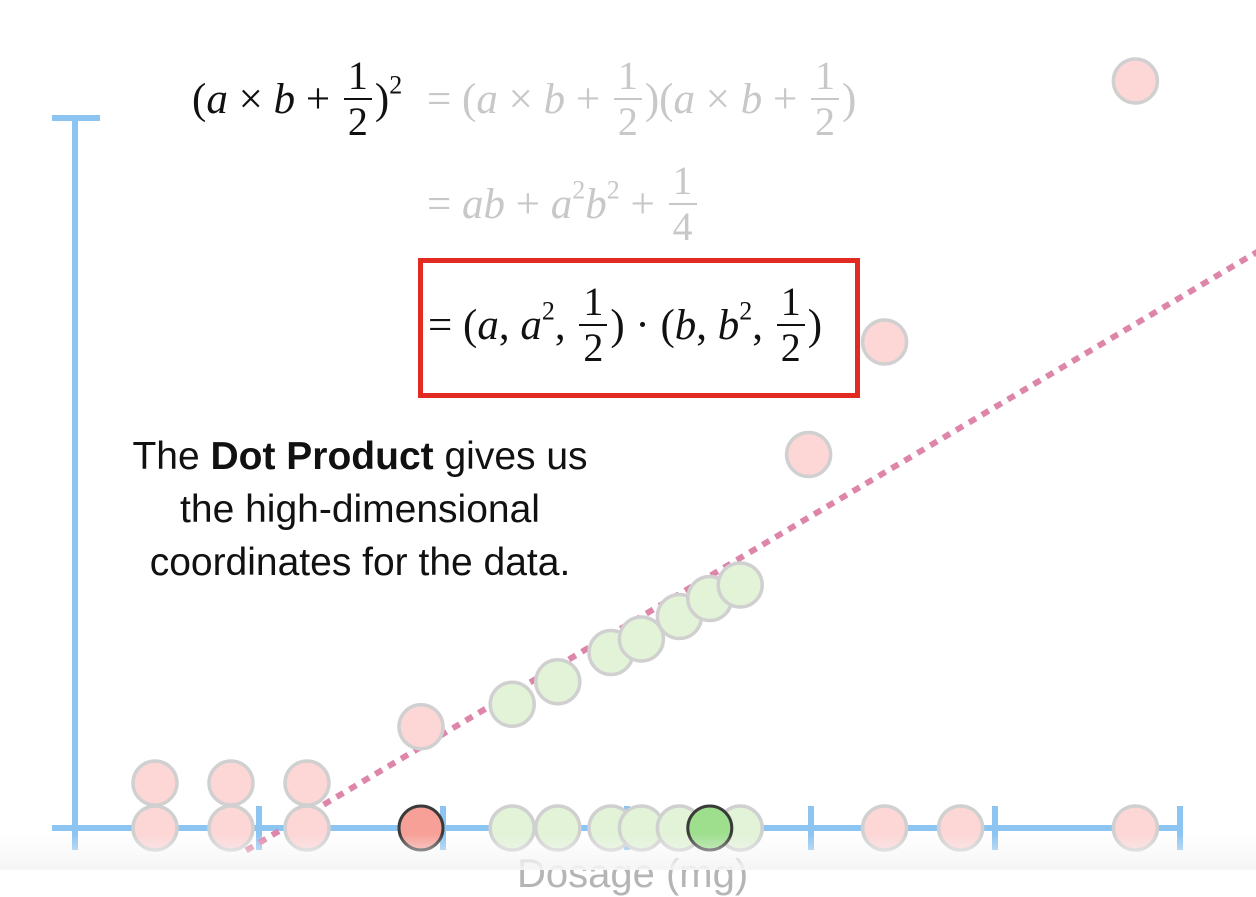 Image resolution: width=1256 pixels, height=897 pixels. What do you see at coordinates (625, 324) in the screenshot?
I see `equation-line3-boxed: = (a, a2, 1 2) · (b, b2, 1 2)` at bounding box center [625, 324].